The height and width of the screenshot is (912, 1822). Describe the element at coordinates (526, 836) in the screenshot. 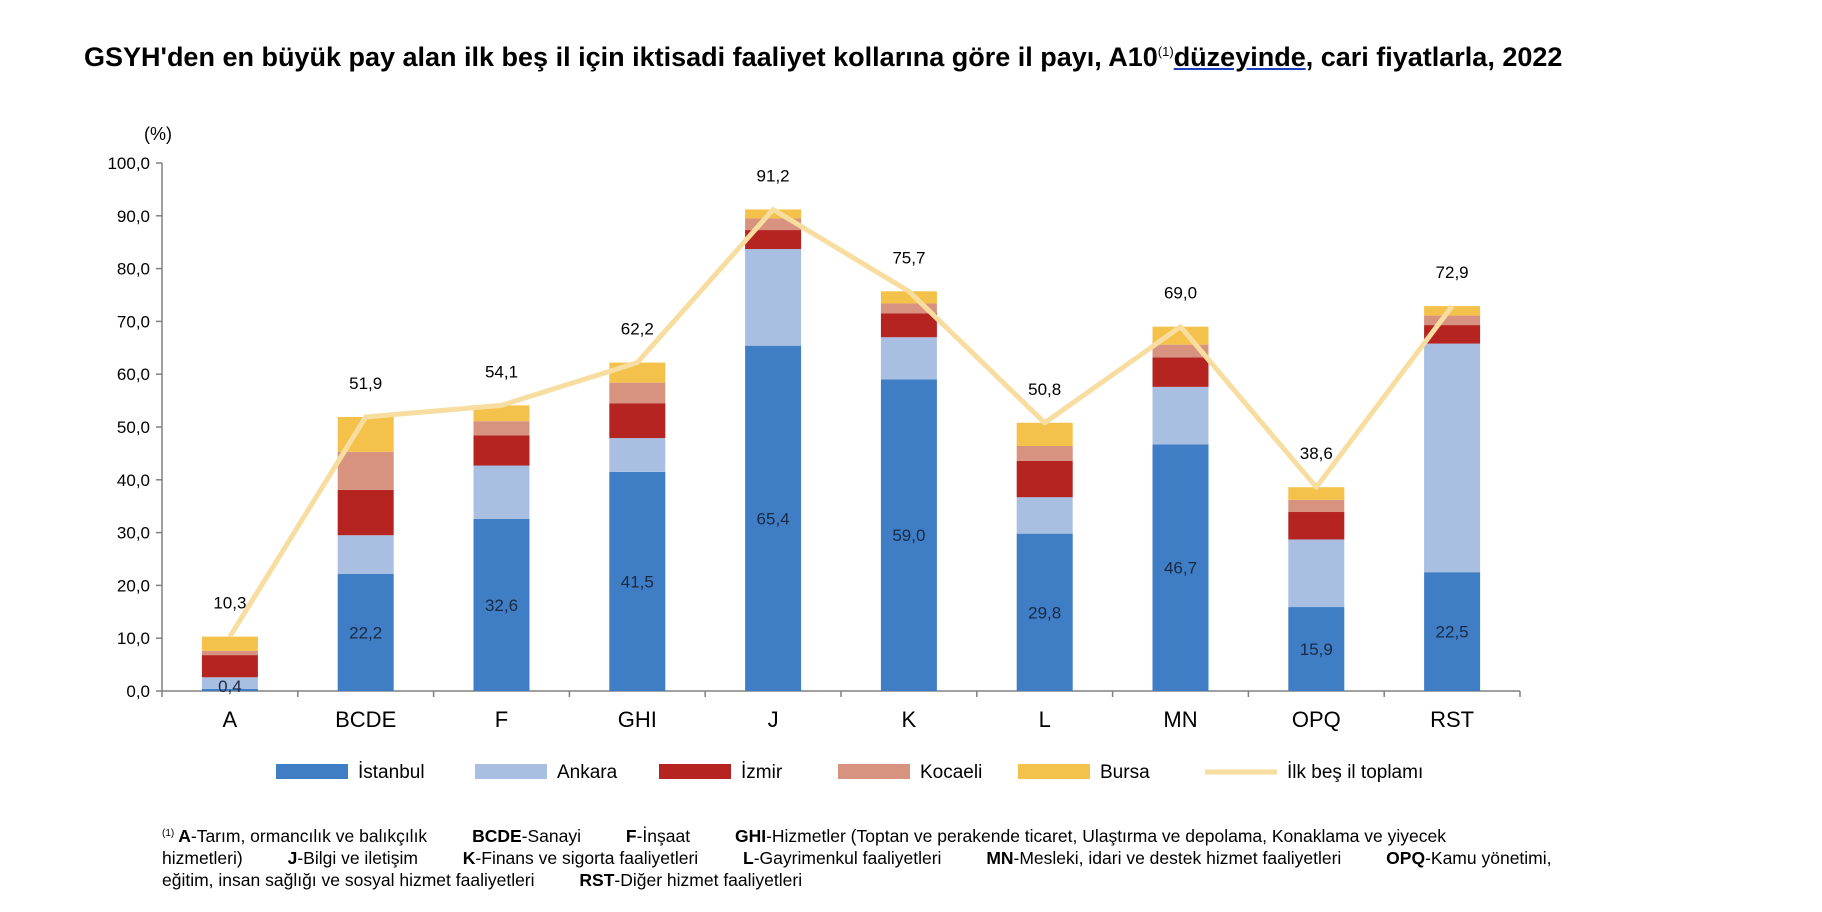

I see `footnote-item: BCDE-Sanayi` at that location.